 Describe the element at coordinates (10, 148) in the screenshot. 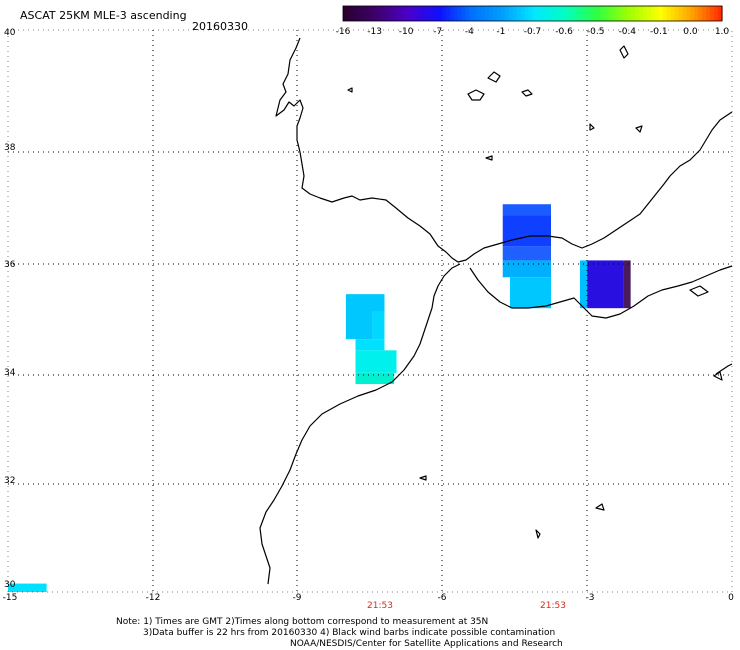

I see `lat-label: 38` at that location.